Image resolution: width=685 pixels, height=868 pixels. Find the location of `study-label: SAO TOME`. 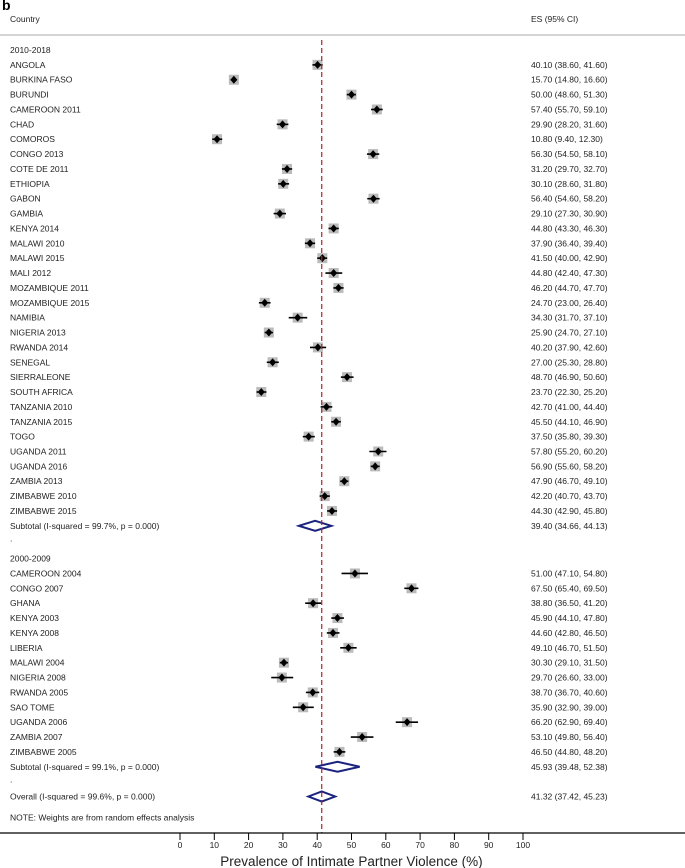

study-label: SAO TOME is located at coordinates (32, 707).